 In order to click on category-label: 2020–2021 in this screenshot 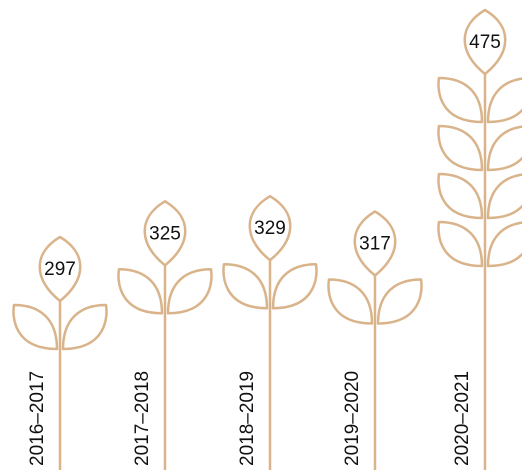, I will do `click(462, 418)`.